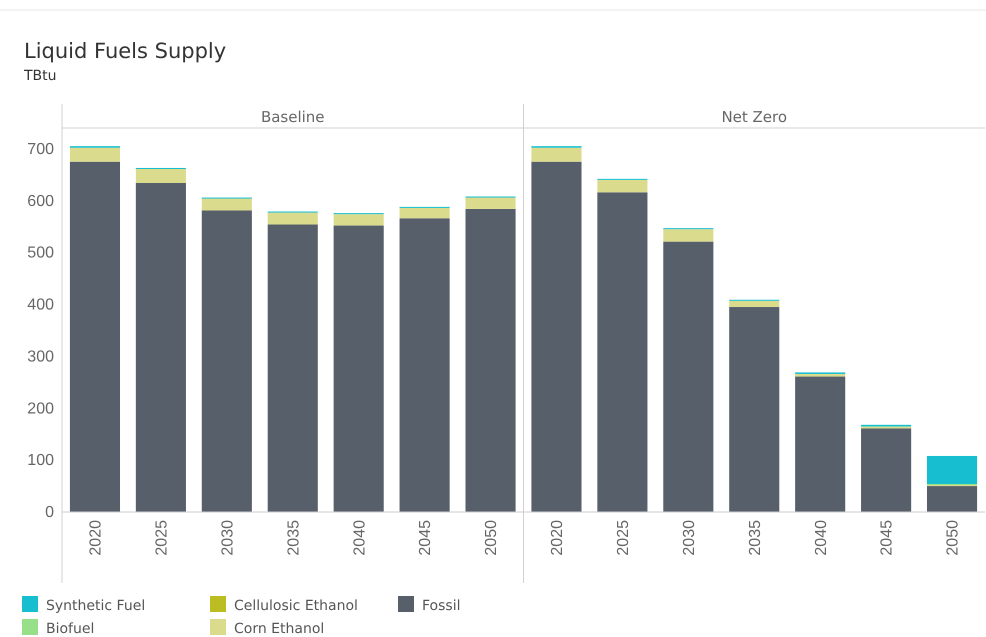 Image resolution: width=986 pixels, height=637 pixels. What do you see at coordinates (96, 606) in the screenshot?
I see `legend-label: Synthetic Fuel` at bounding box center [96, 606].